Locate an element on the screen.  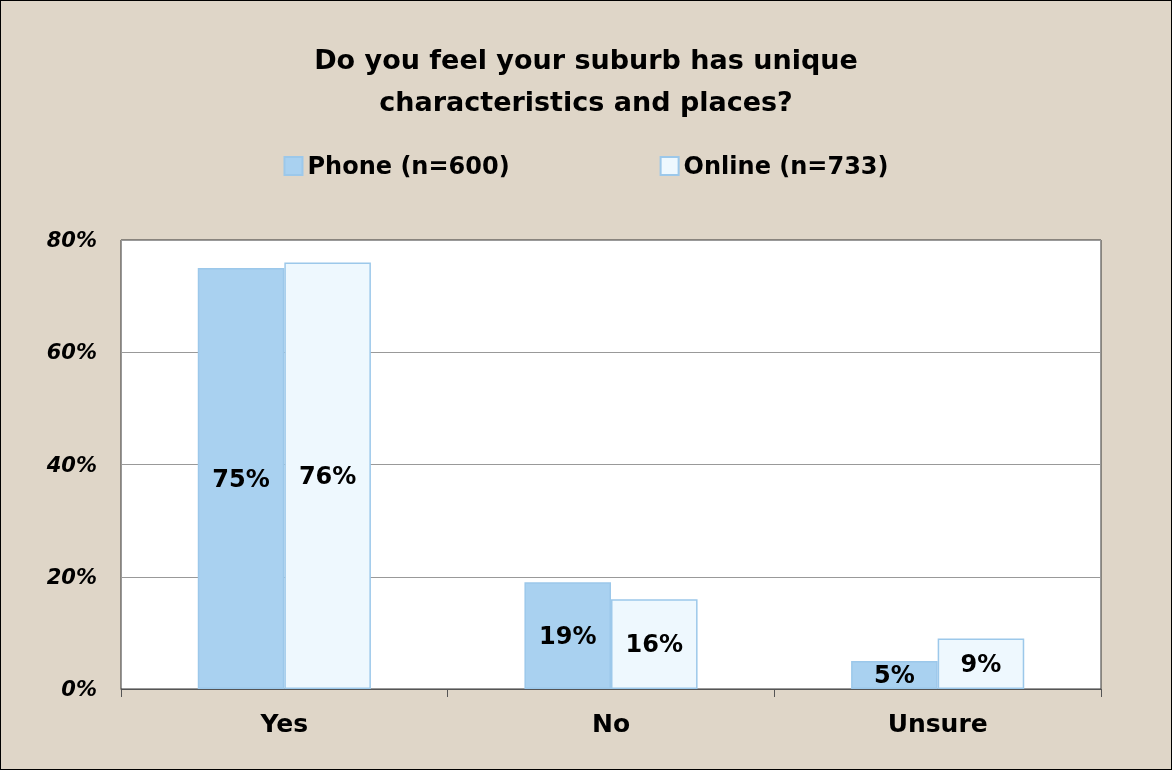
data-label: 76% is located at coordinates (327, 475).